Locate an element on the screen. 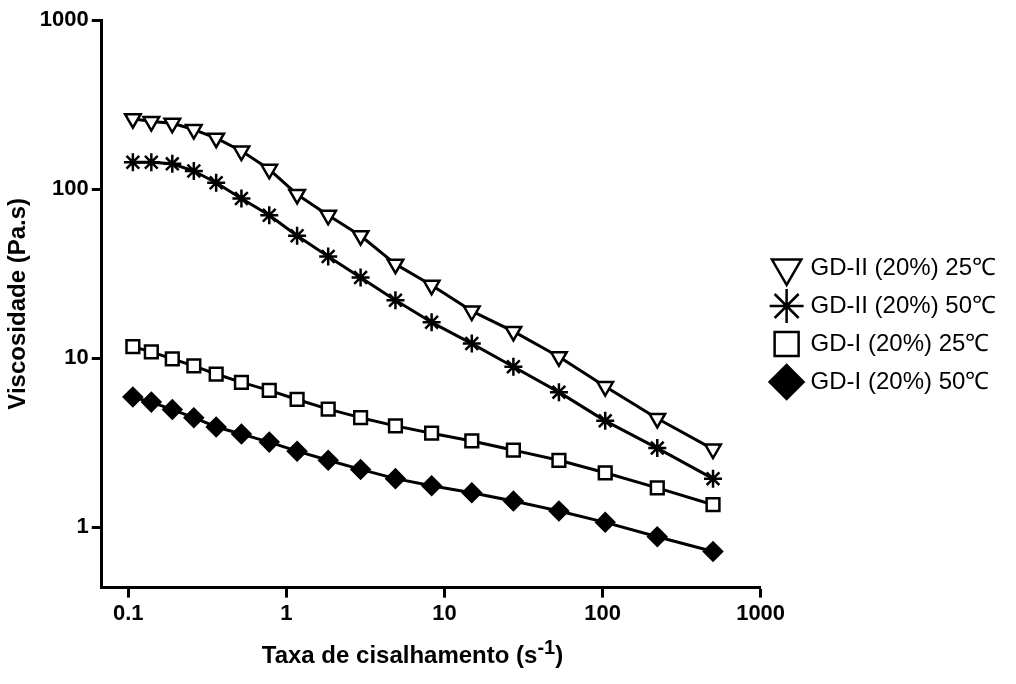 The height and width of the screenshot is (684, 1016). y-tick-label: 1000 is located at coordinates (64, 19).